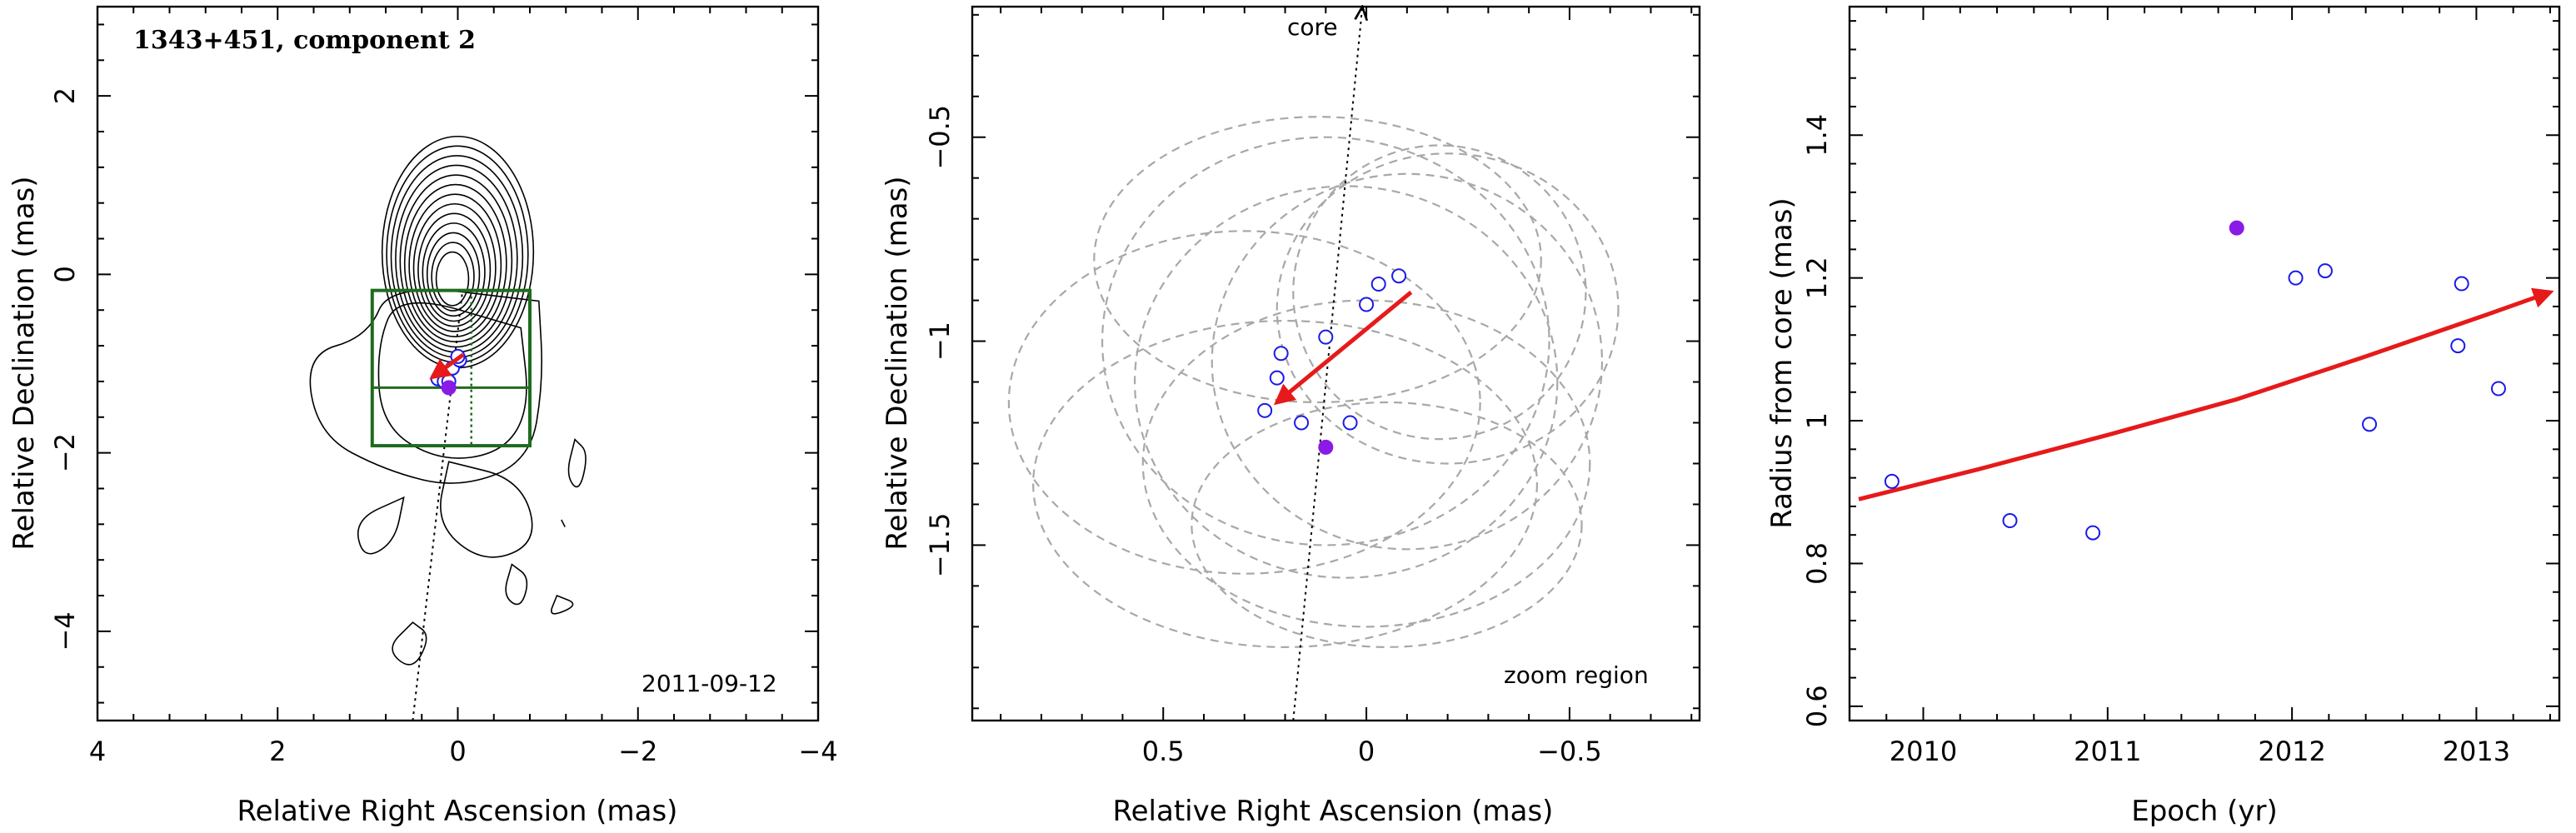  I want to click on p3-xtick-label: 2011, so click(2107, 751).